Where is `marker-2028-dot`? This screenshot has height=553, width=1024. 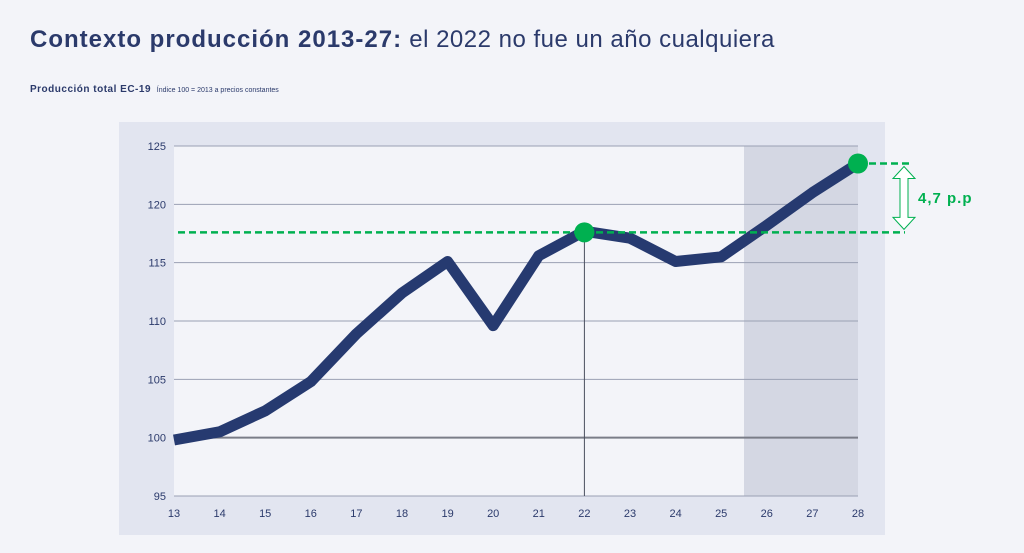
marker-2028-dot is located at coordinates (858, 163).